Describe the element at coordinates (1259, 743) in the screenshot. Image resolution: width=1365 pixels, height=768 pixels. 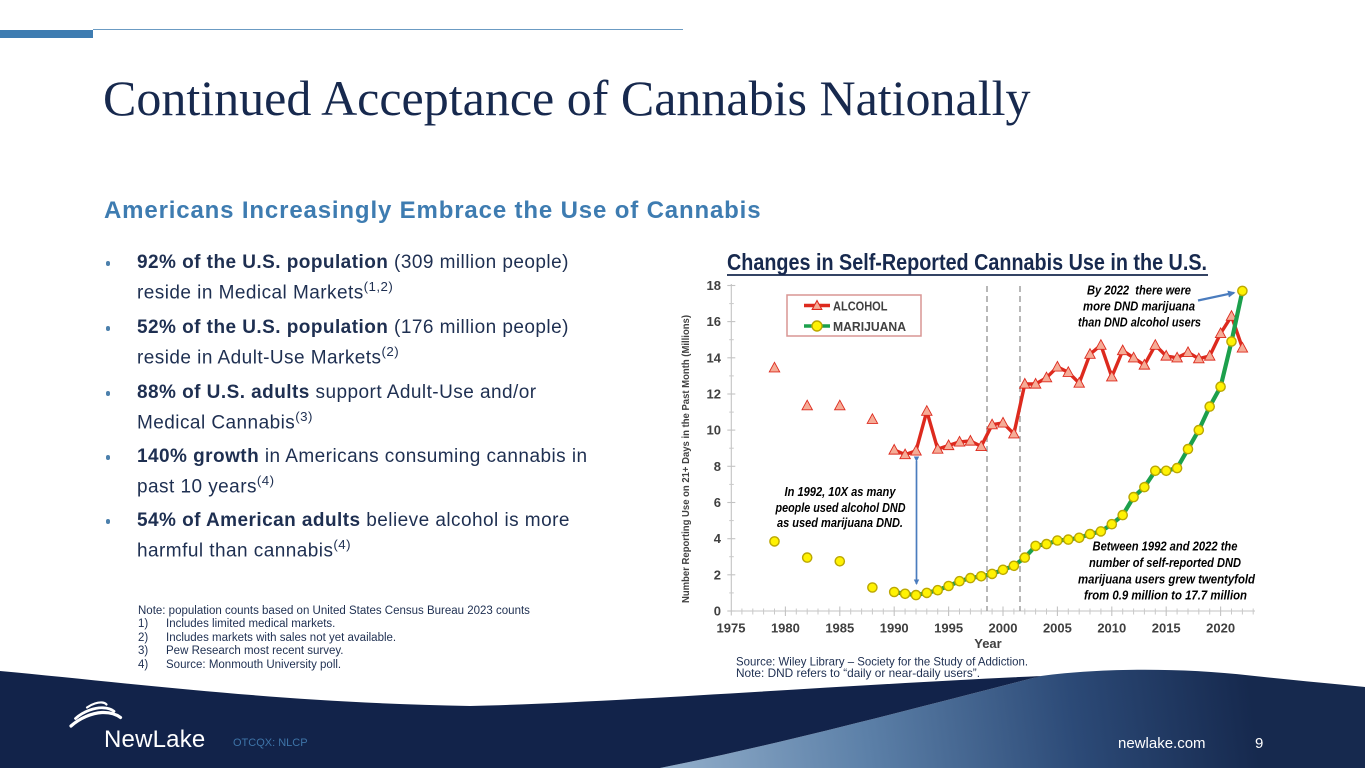
I see `svg-text: 9` at that location.